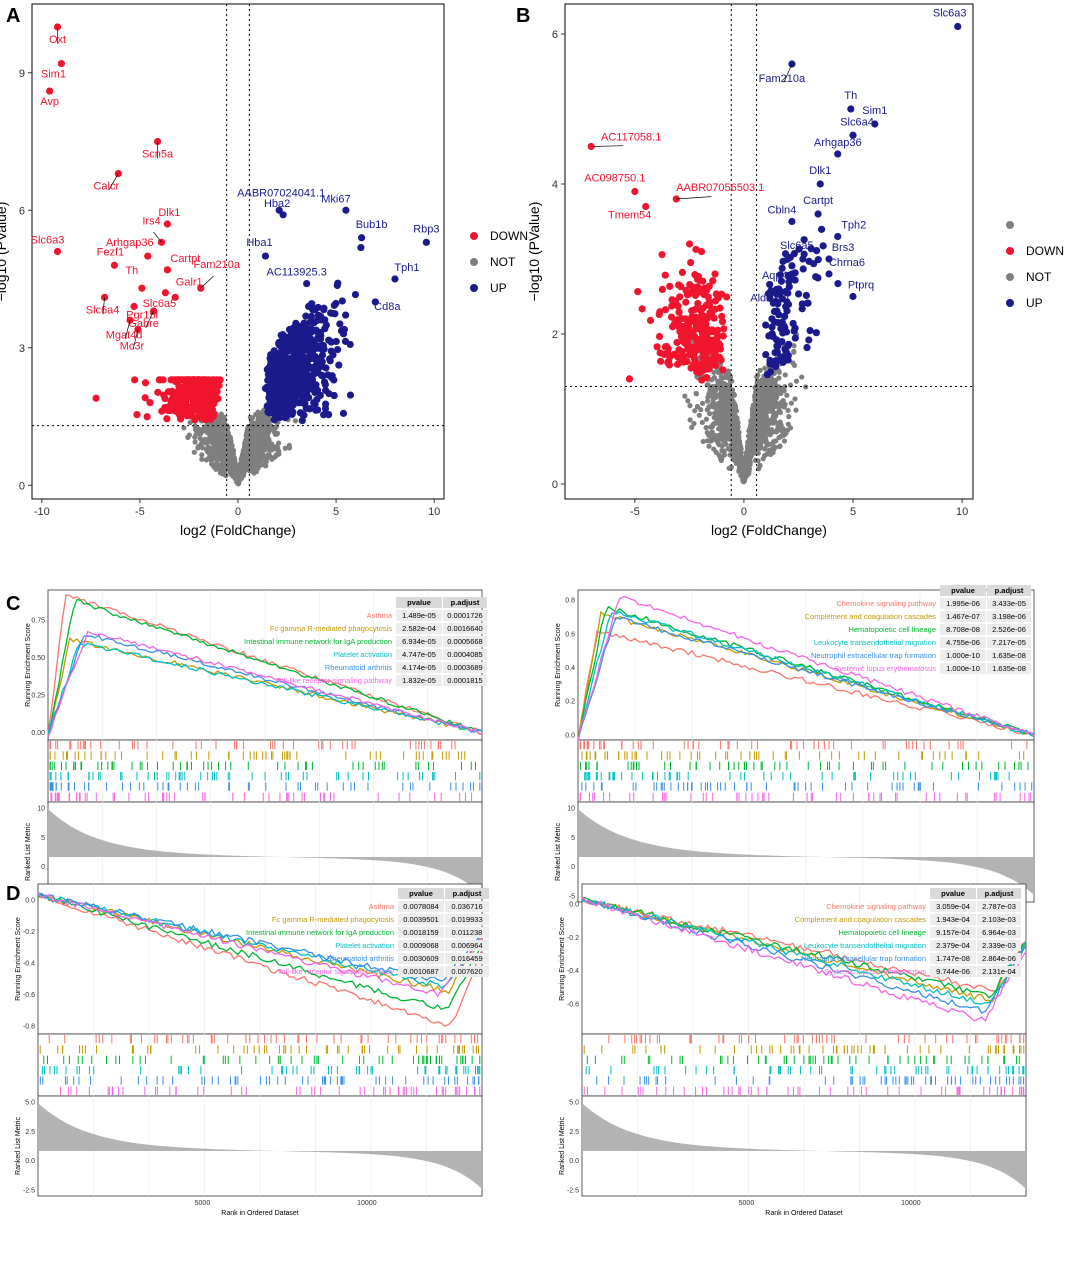  Describe the element at coordinates (1045, 251) in the screenshot. I see `legend-label: DOWN` at that location.